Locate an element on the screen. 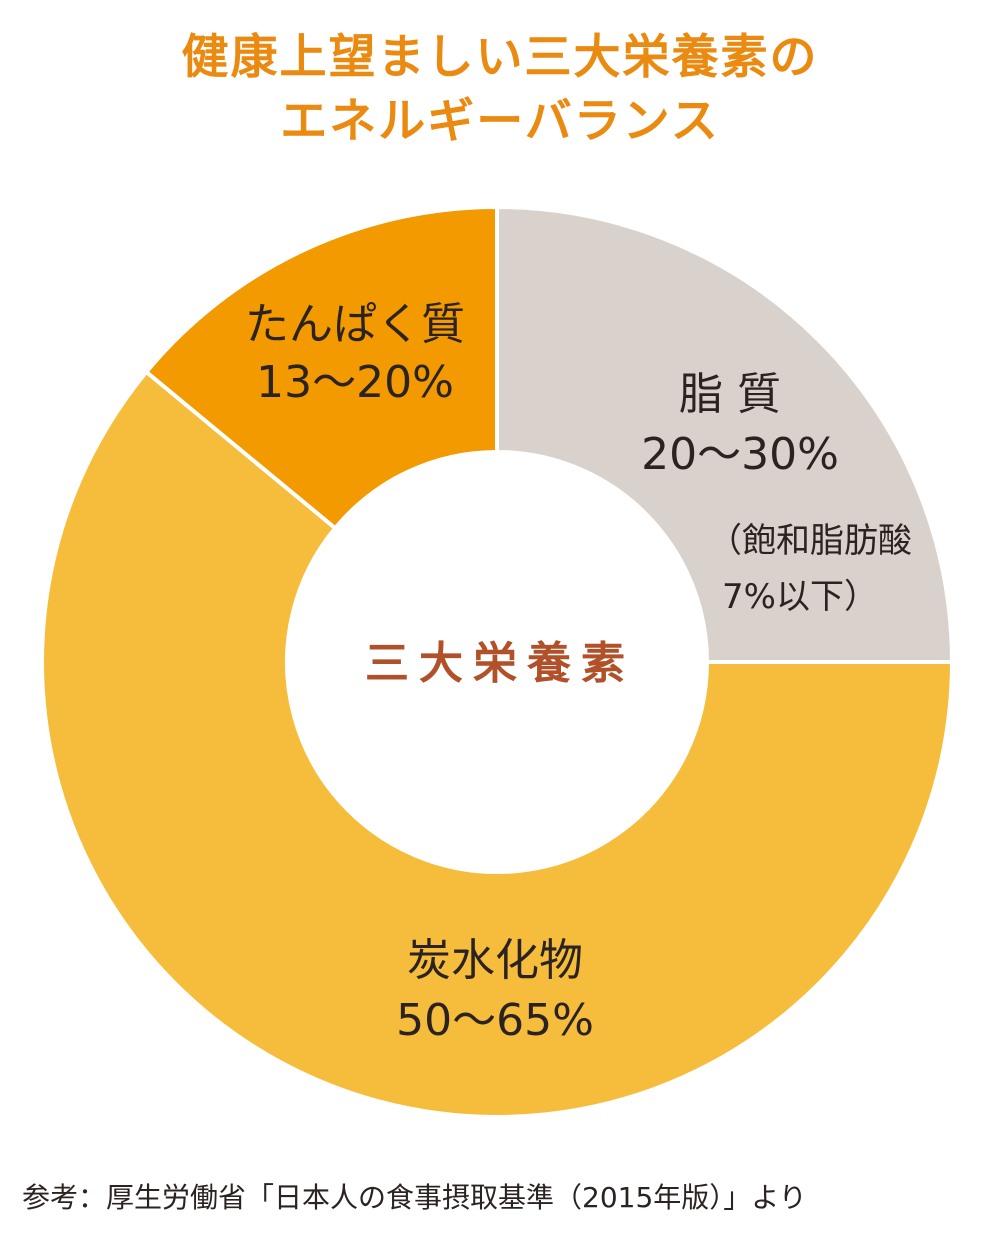 This screenshot has width=1000, height=1250. slice-label-carb-range: 50〜65% is located at coordinates (495, 1020).